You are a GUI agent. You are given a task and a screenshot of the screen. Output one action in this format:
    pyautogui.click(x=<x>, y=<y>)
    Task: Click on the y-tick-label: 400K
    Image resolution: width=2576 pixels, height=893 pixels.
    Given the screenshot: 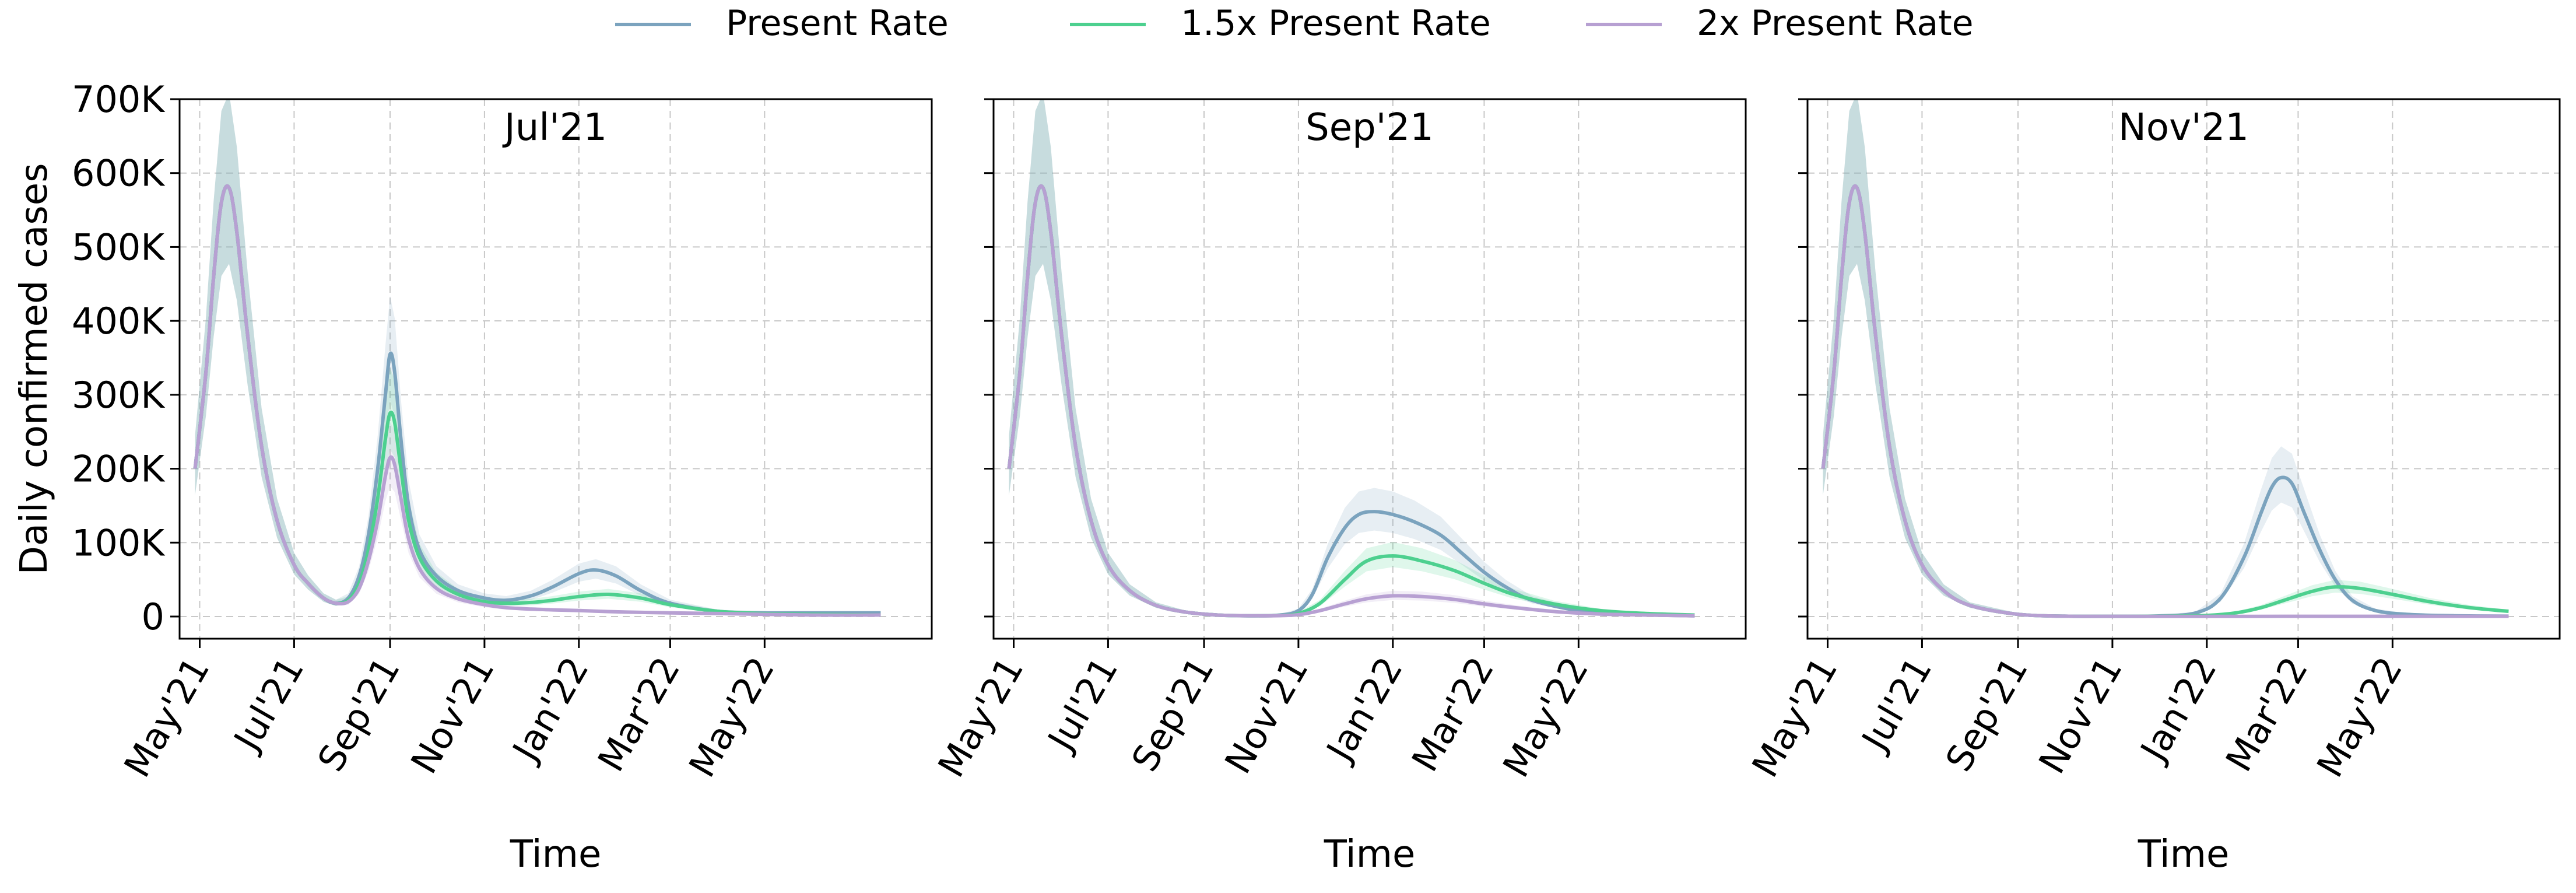 What is the action you would take?
    pyautogui.click(x=118, y=321)
    